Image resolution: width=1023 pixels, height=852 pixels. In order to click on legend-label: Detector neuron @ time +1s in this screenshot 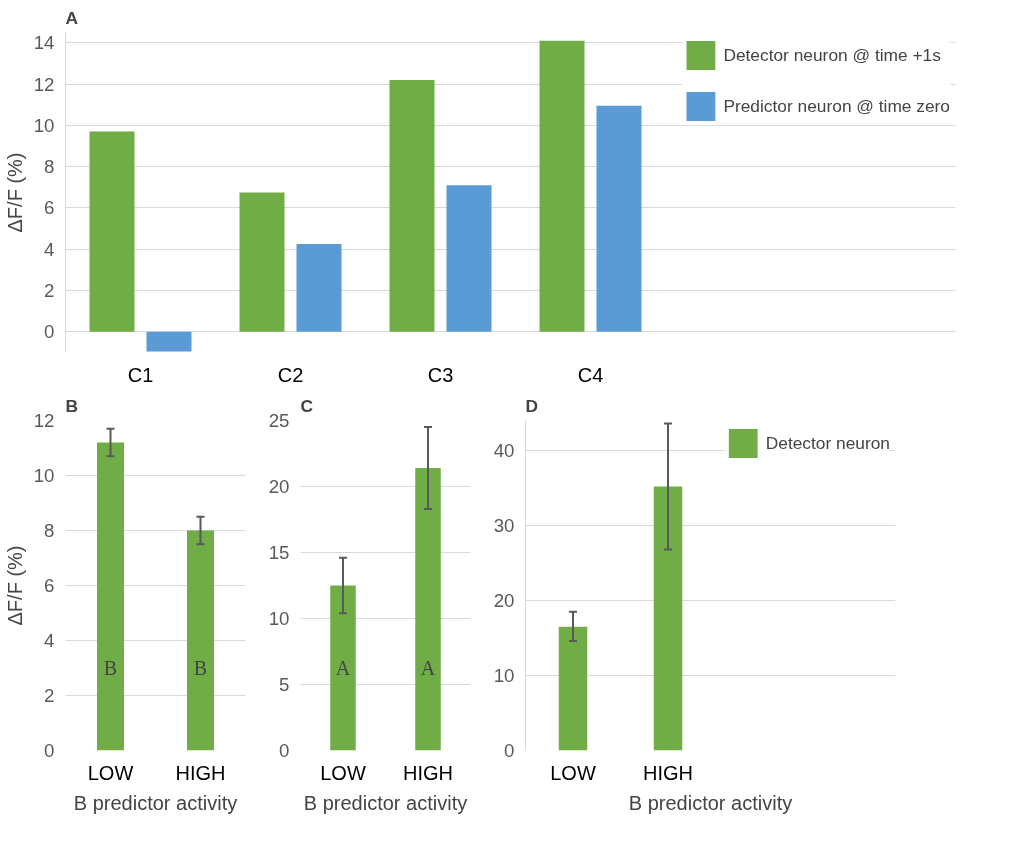, I will do `click(832, 55)`.